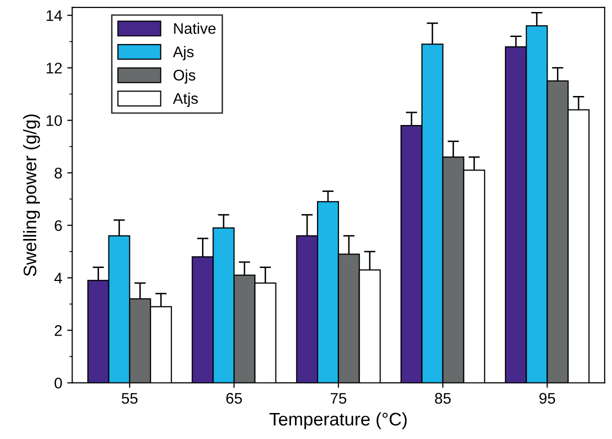 This screenshot has height=439, width=612. What do you see at coordinates (338, 421) in the screenshot?
I see `x-axis-title: Temperature (°C)` at bounding box center [338, 421].